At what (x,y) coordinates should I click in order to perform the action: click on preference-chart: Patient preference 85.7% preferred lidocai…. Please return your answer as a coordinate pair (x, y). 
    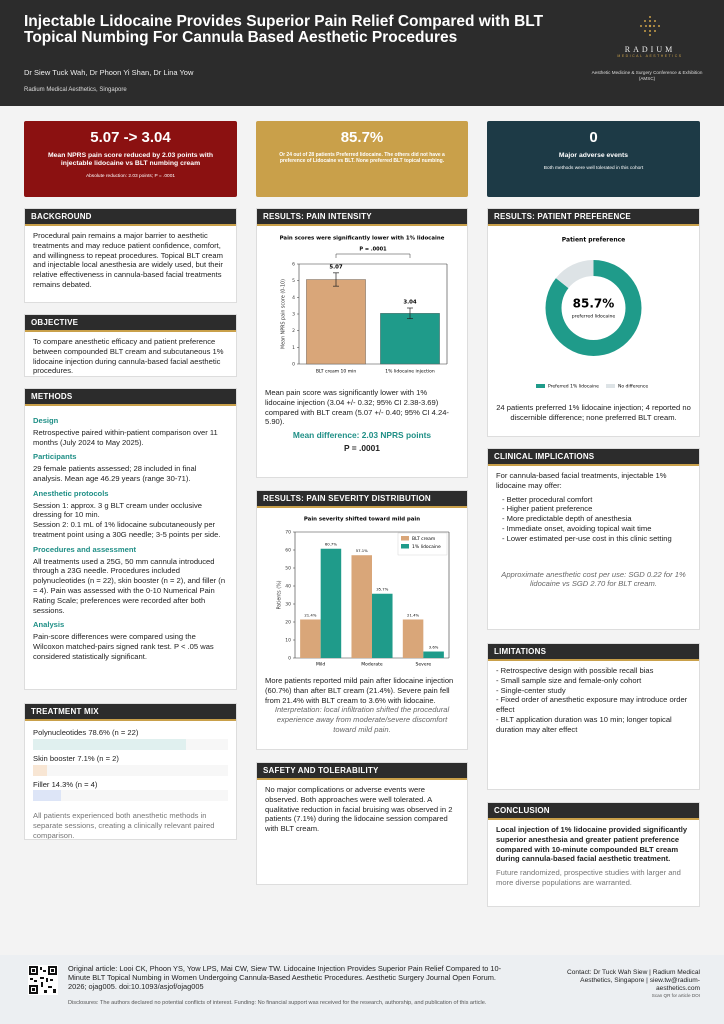
    Looking at the image, I should click on (592, 313).